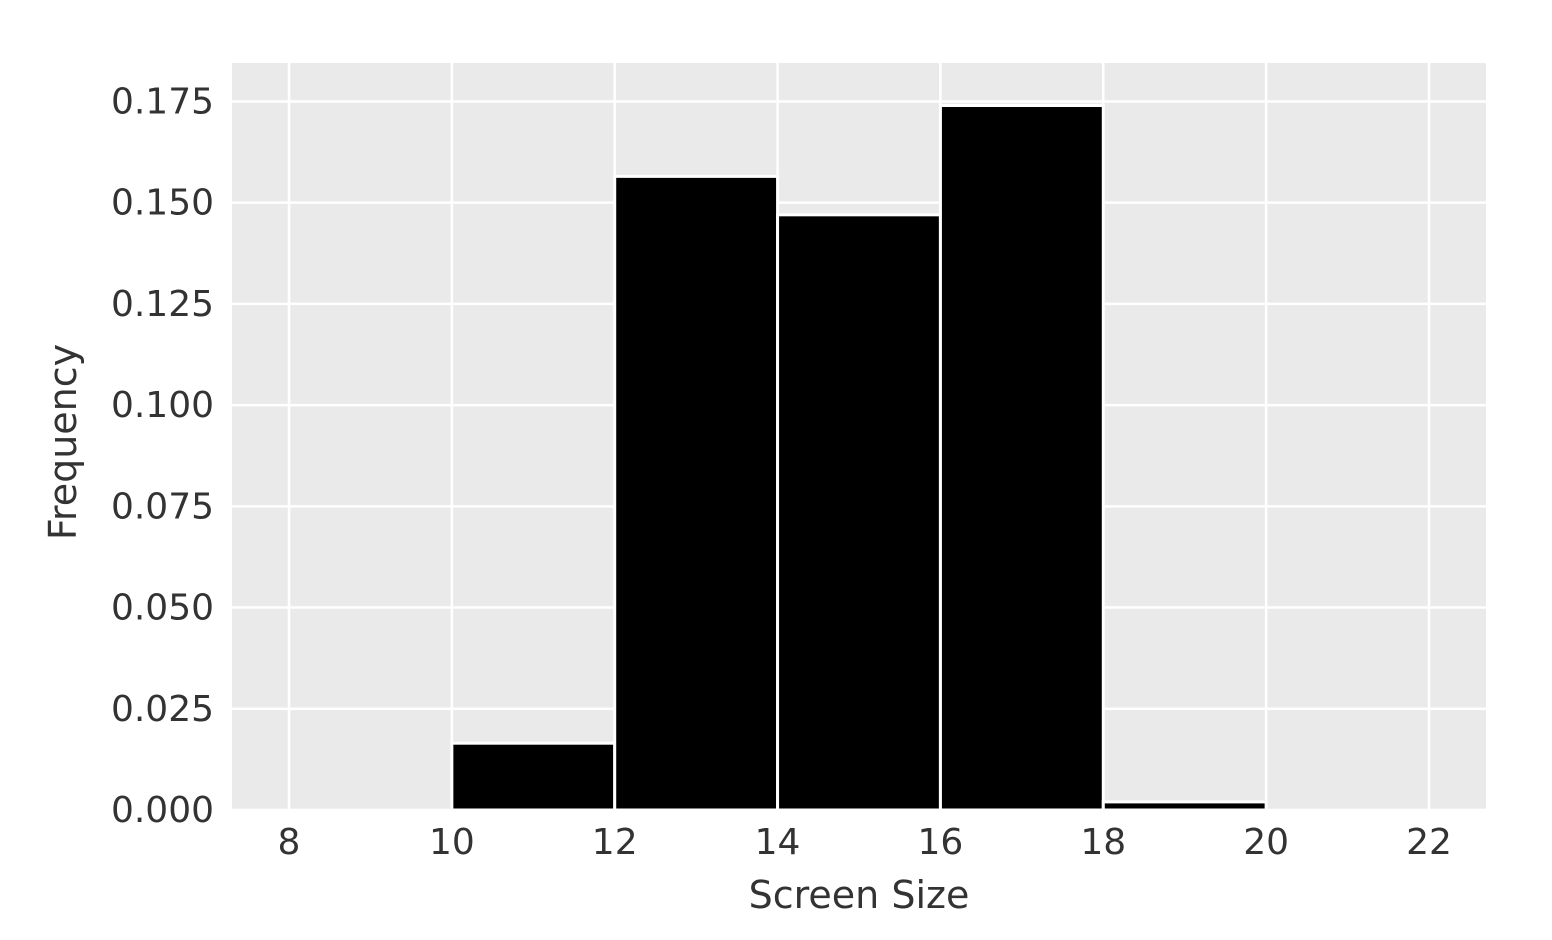 The height and width of the screenshot is (940, 1552). I want to click on y-tick-label: 0.050, so click(162, 608).